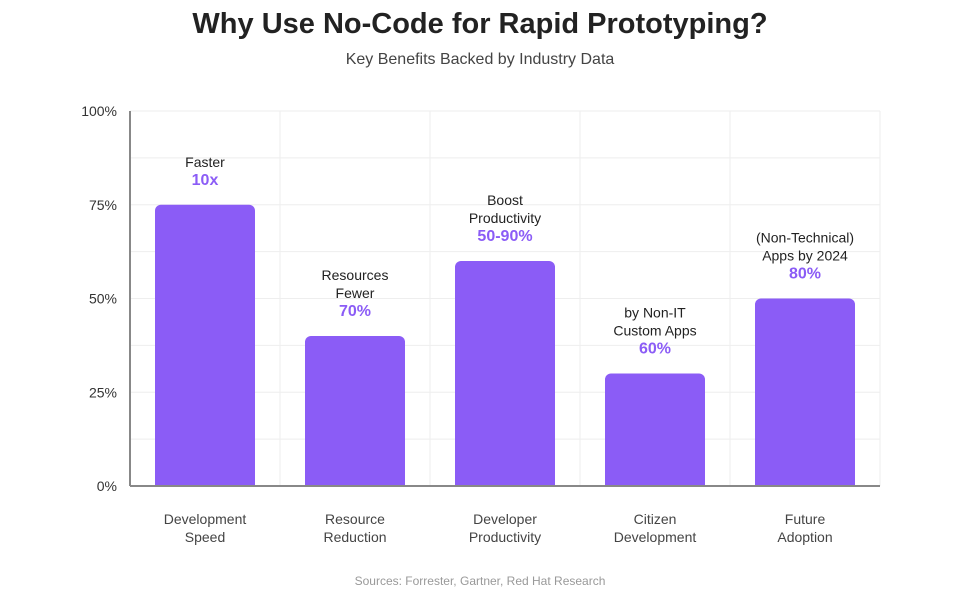 The width and height of the screenshot is (968, 600). Describe the element at coordinates (103, 205) in the screenshot. I see `y-tick-label: 75%` at that location.